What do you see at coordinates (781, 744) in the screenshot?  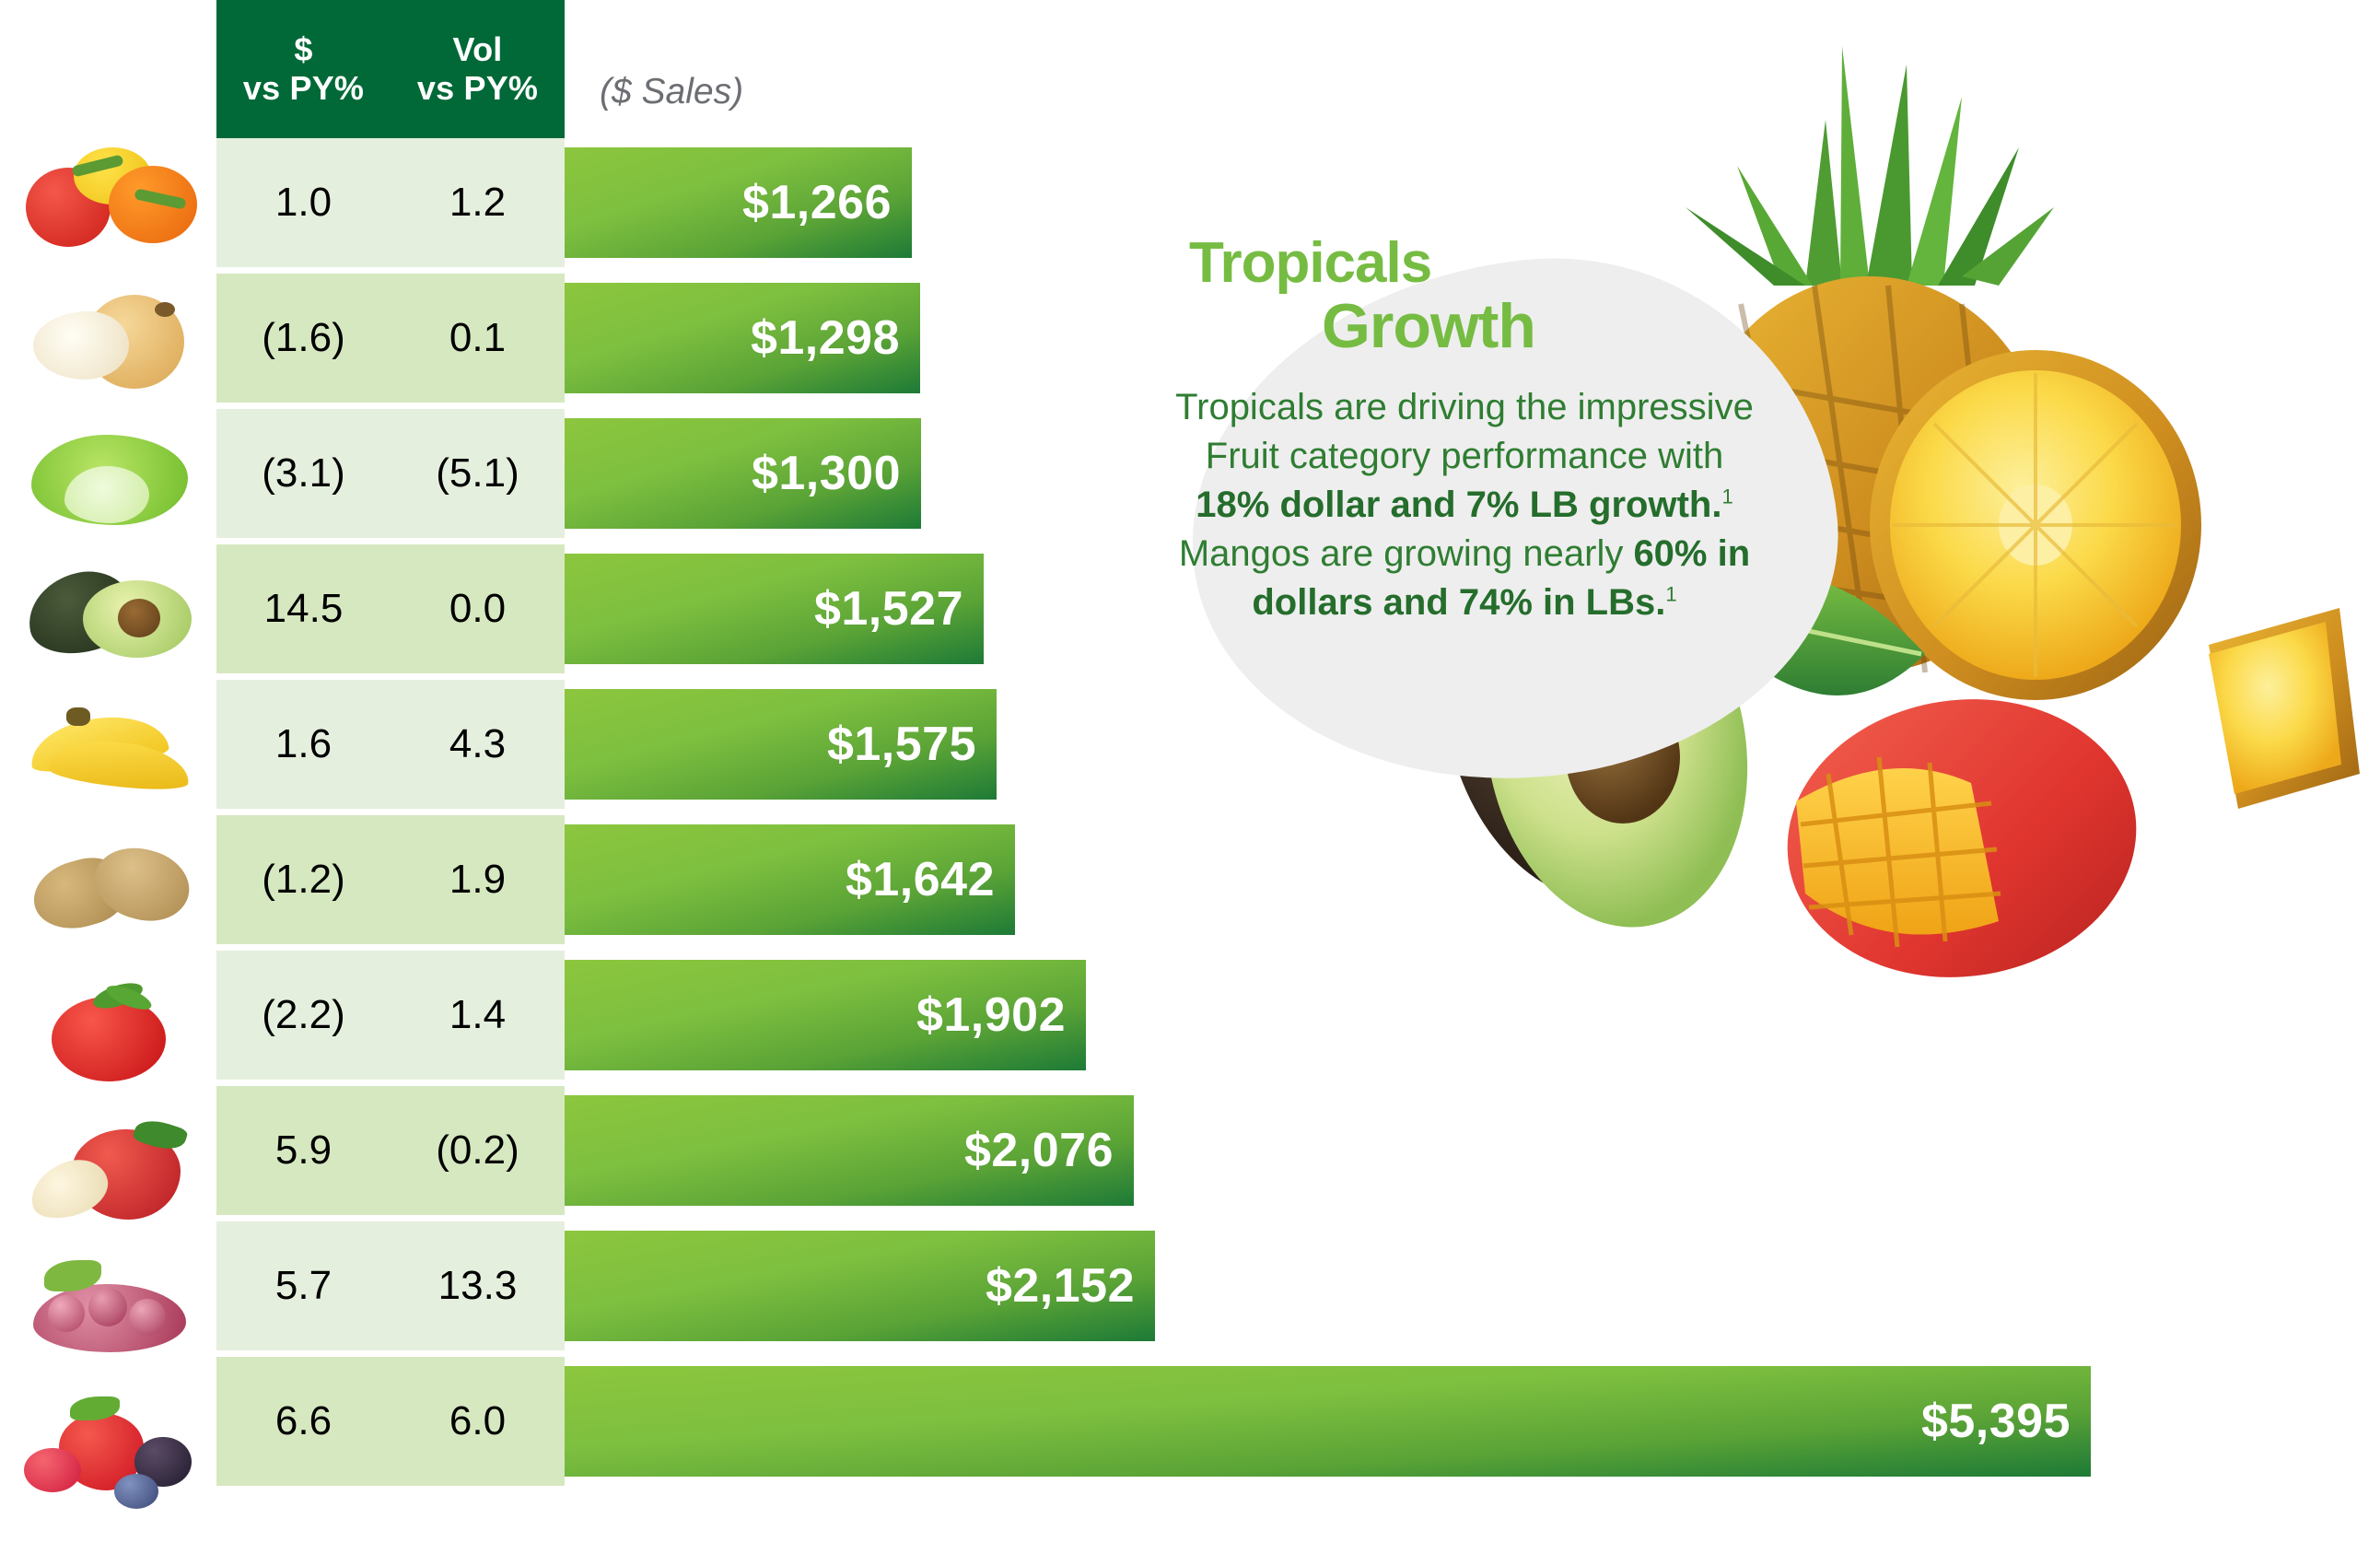 I see `bar-bananas: $1,575` at bounding box center [781, 744].